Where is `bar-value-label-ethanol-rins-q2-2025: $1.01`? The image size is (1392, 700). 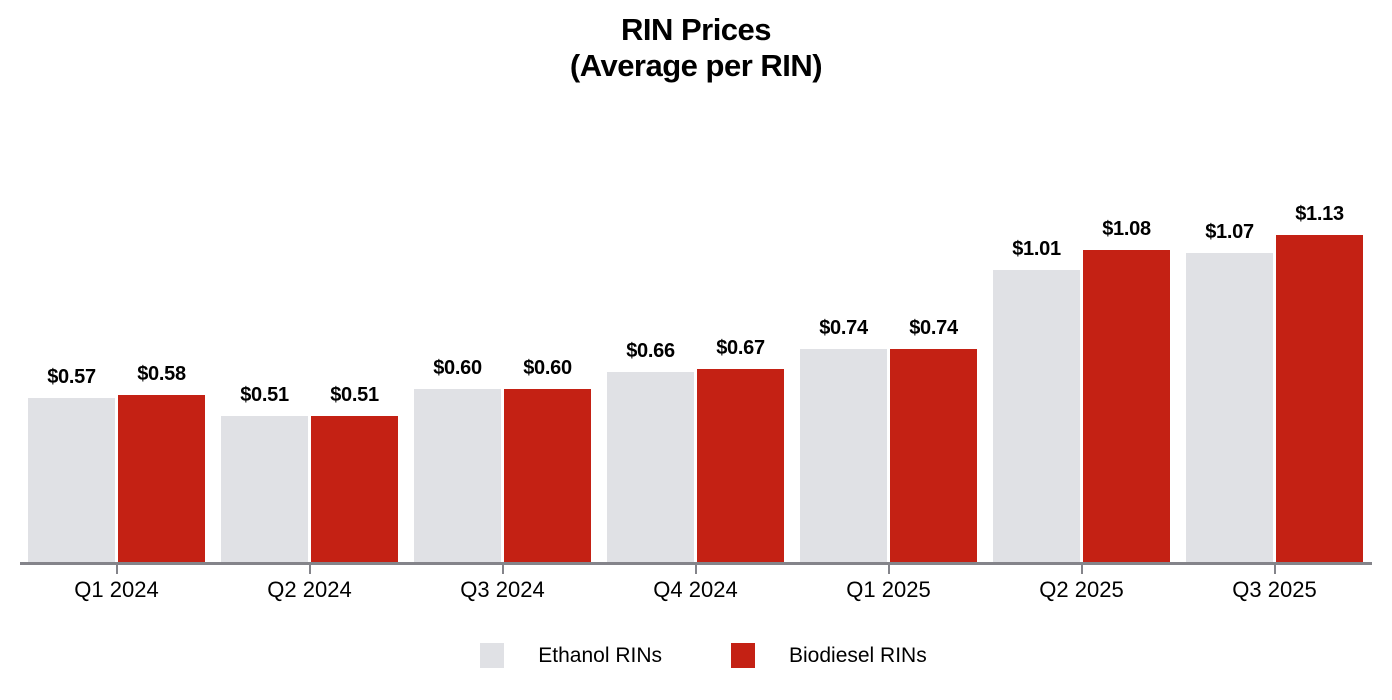 bar-value-label-ethanol-rins-q2-2025: $1.01 is located at coordinates (1036, 249).